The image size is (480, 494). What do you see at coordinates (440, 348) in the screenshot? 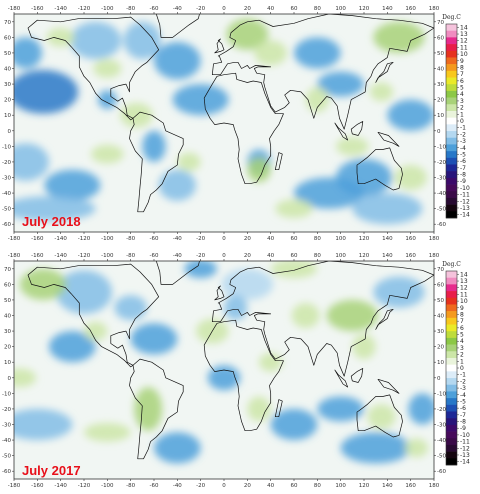
I see `latitude-tick-label: 20` at bounding box center [440, 348].